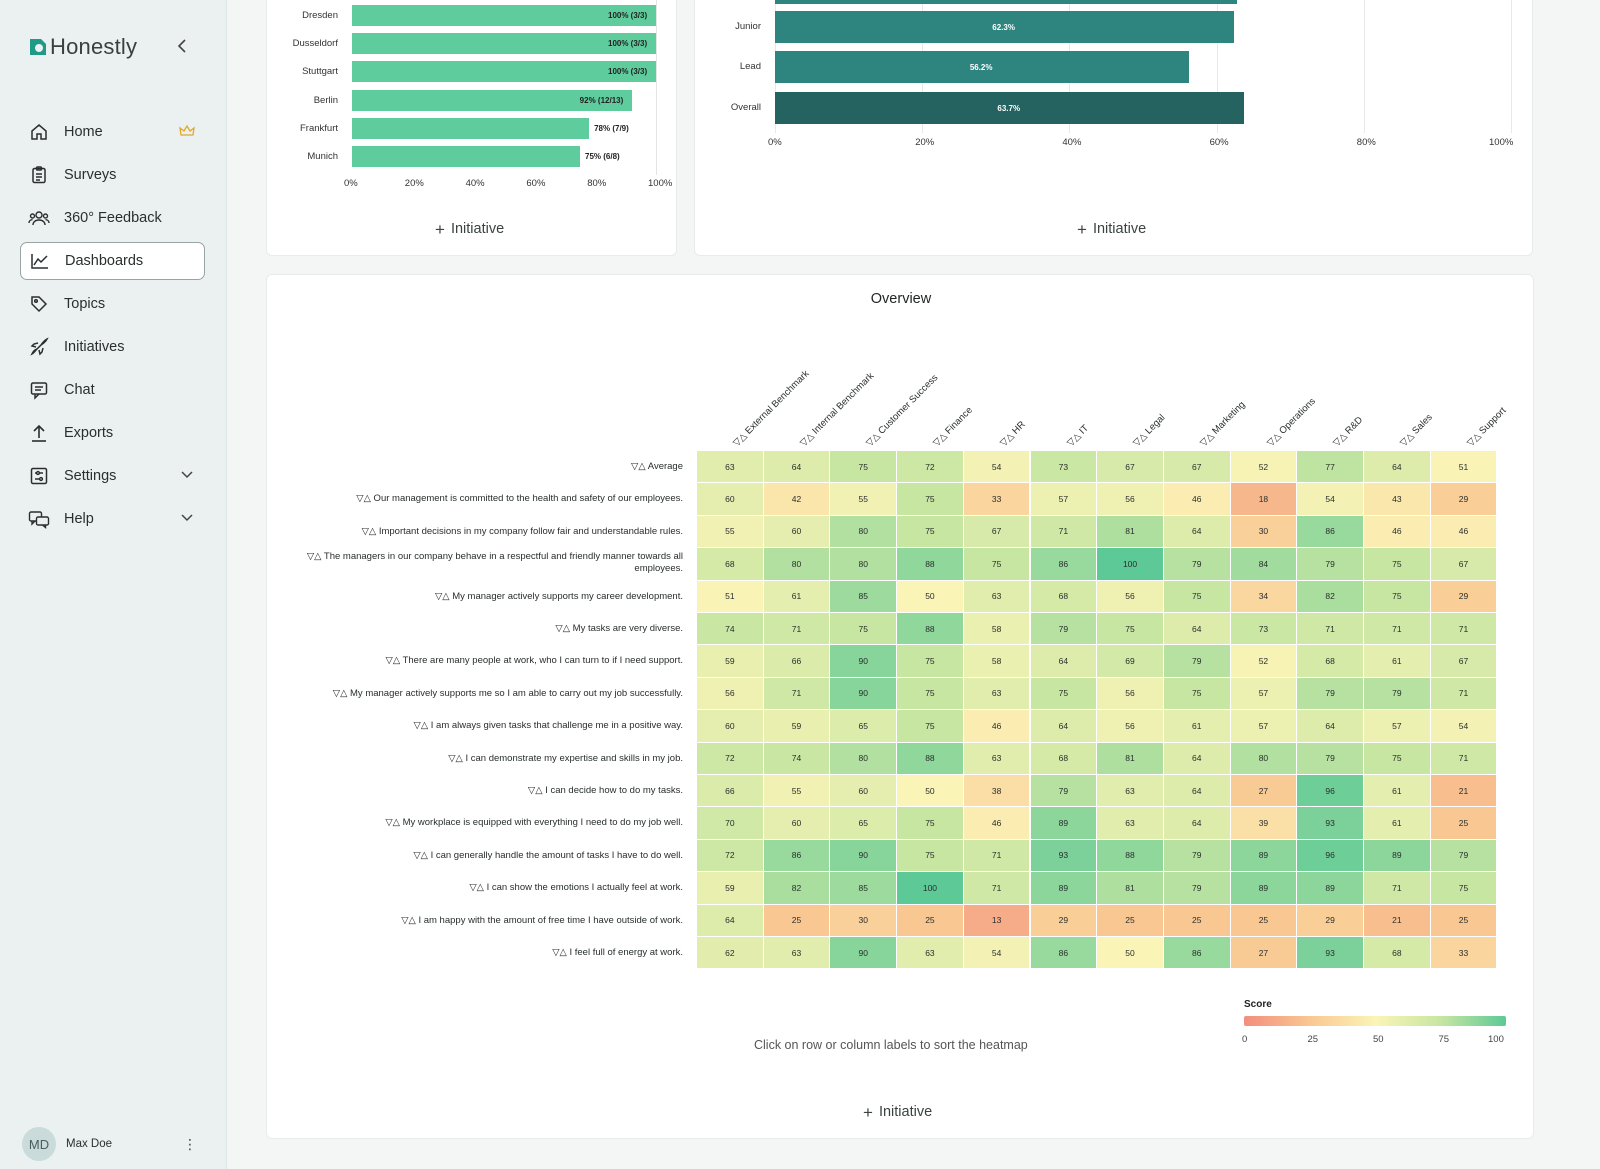 The height and width of the screenshot is (1169, 1600). I want to click on sidebar-item-home: Home, so click(112, 132).